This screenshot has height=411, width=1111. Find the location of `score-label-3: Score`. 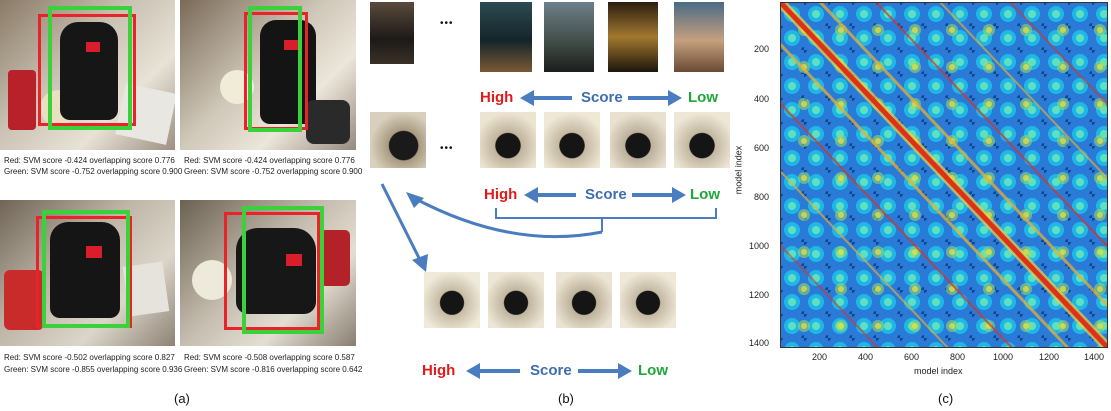

score-label-3: Score is located at coordinates (551, 370).